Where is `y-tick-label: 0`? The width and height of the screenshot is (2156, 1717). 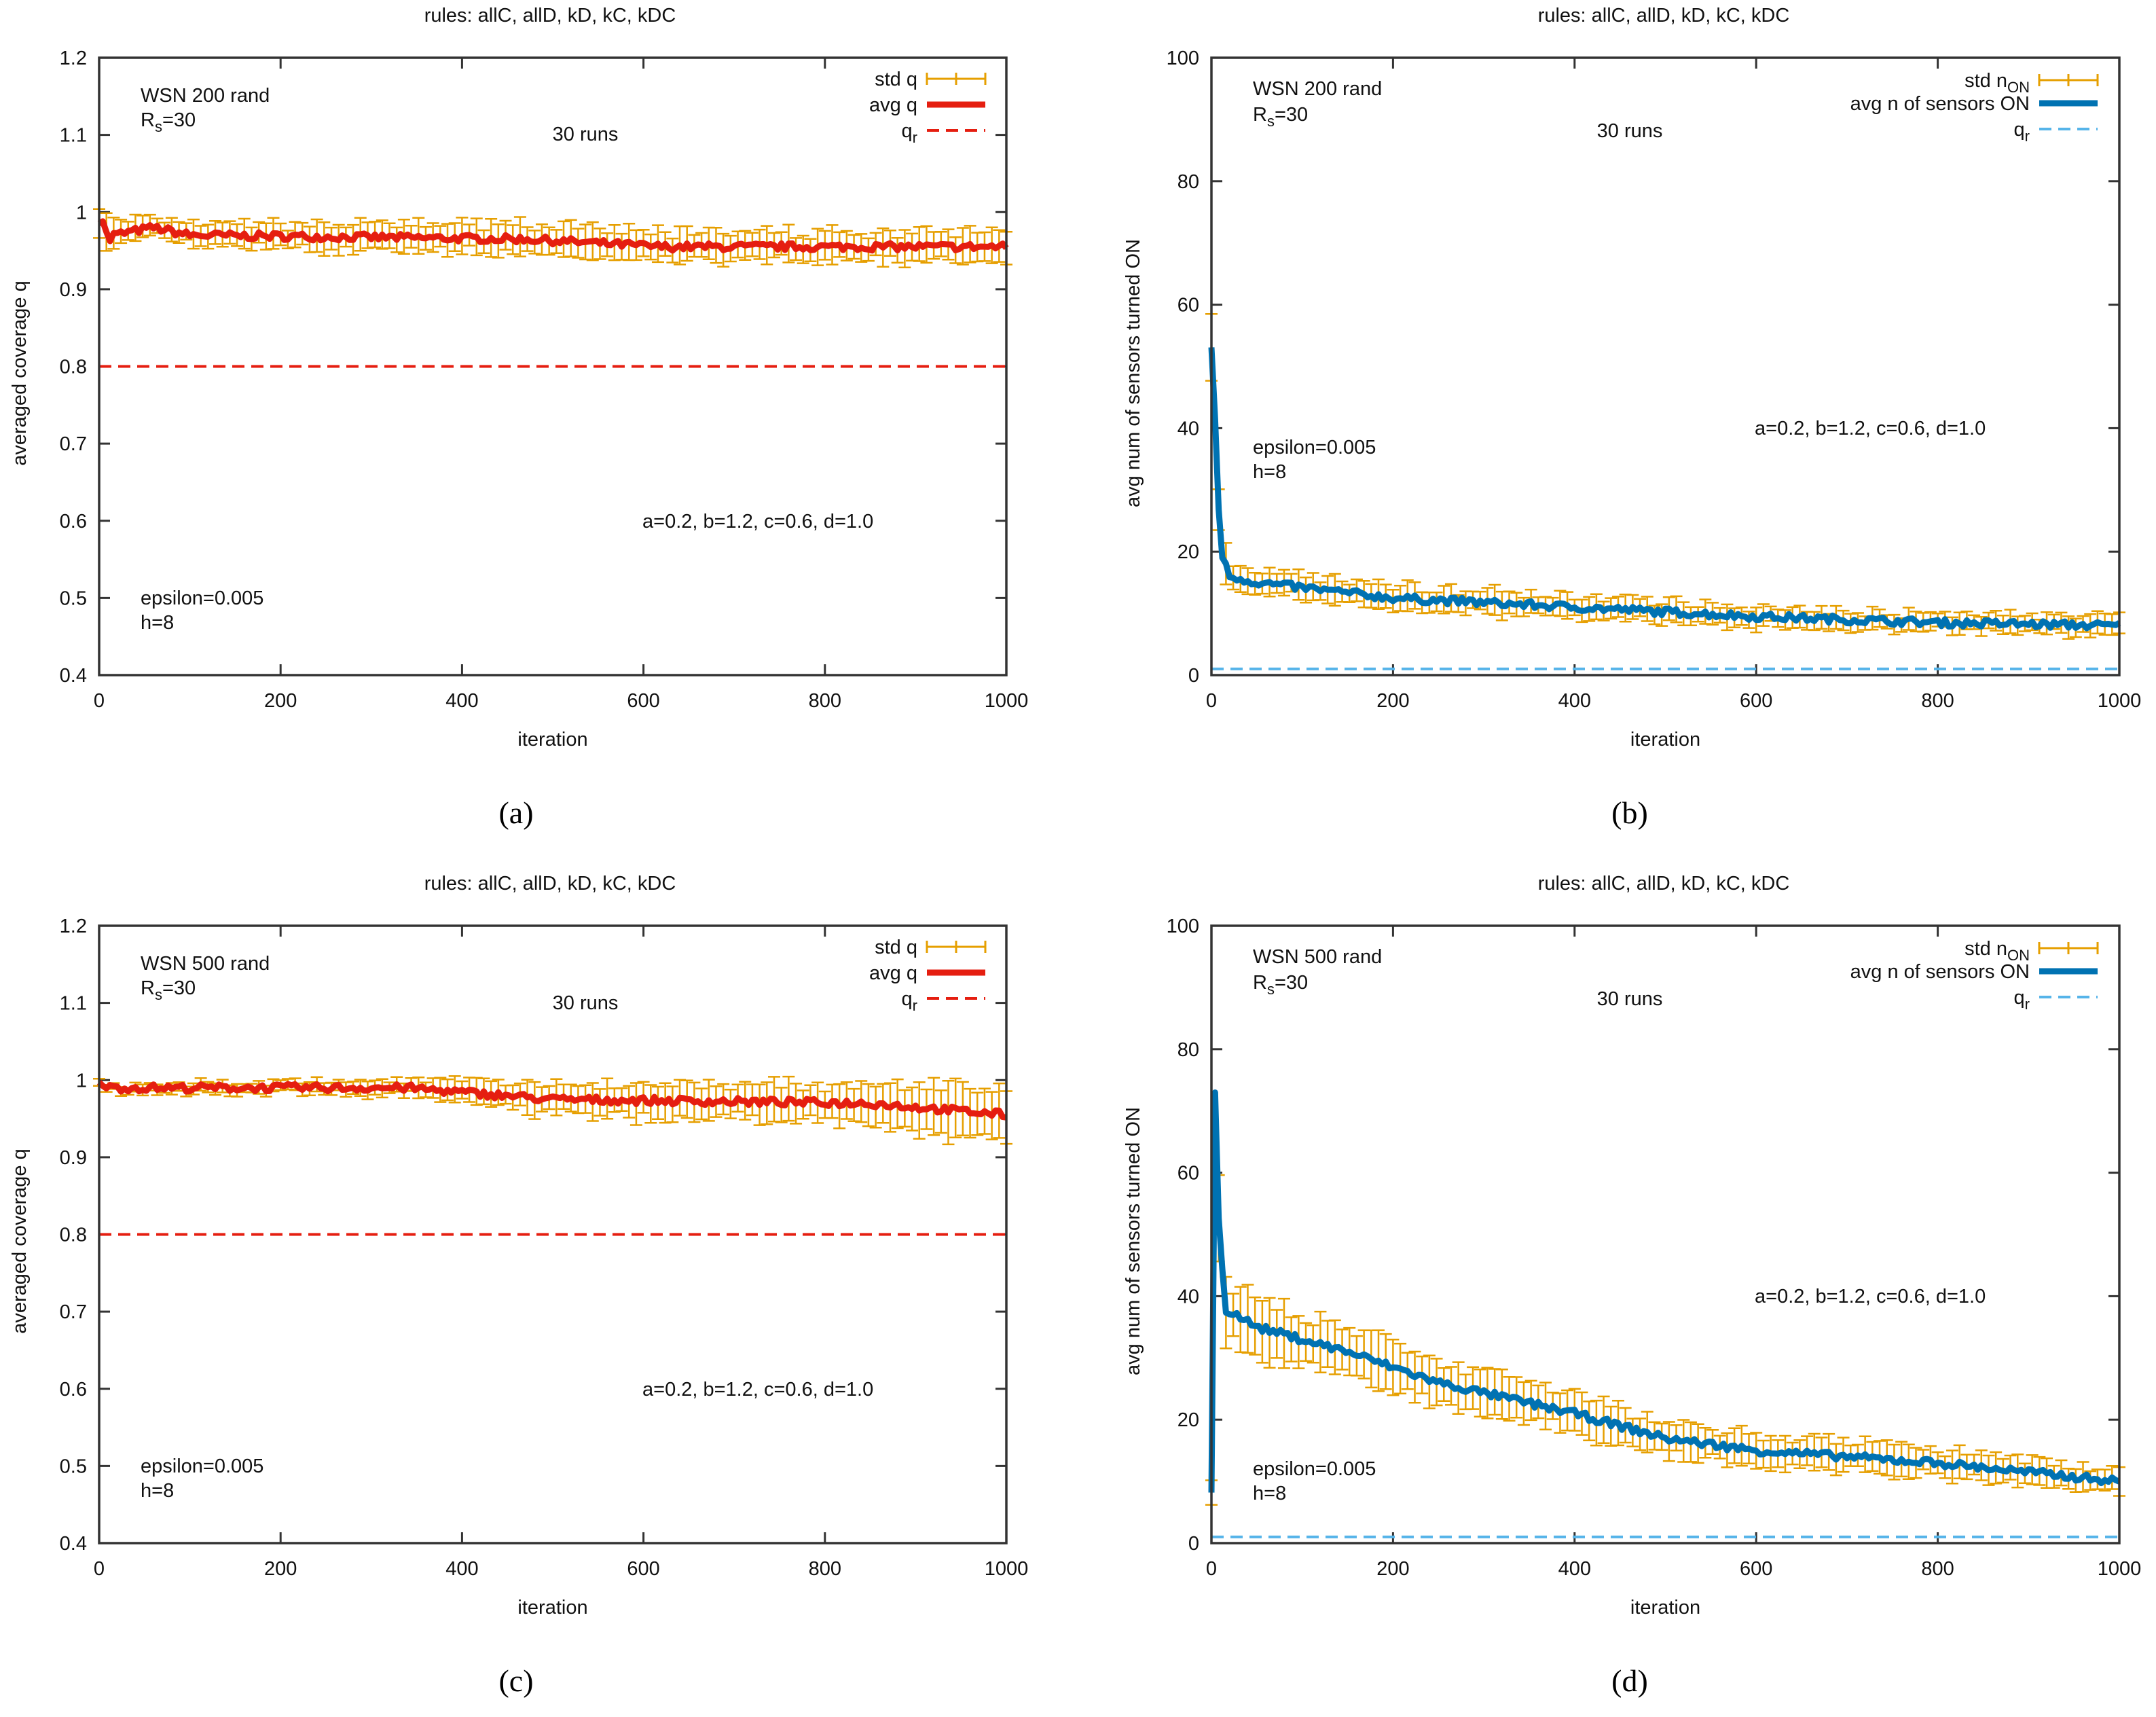
y-tick-label: 0 is located at coordinates (1193, 1544).